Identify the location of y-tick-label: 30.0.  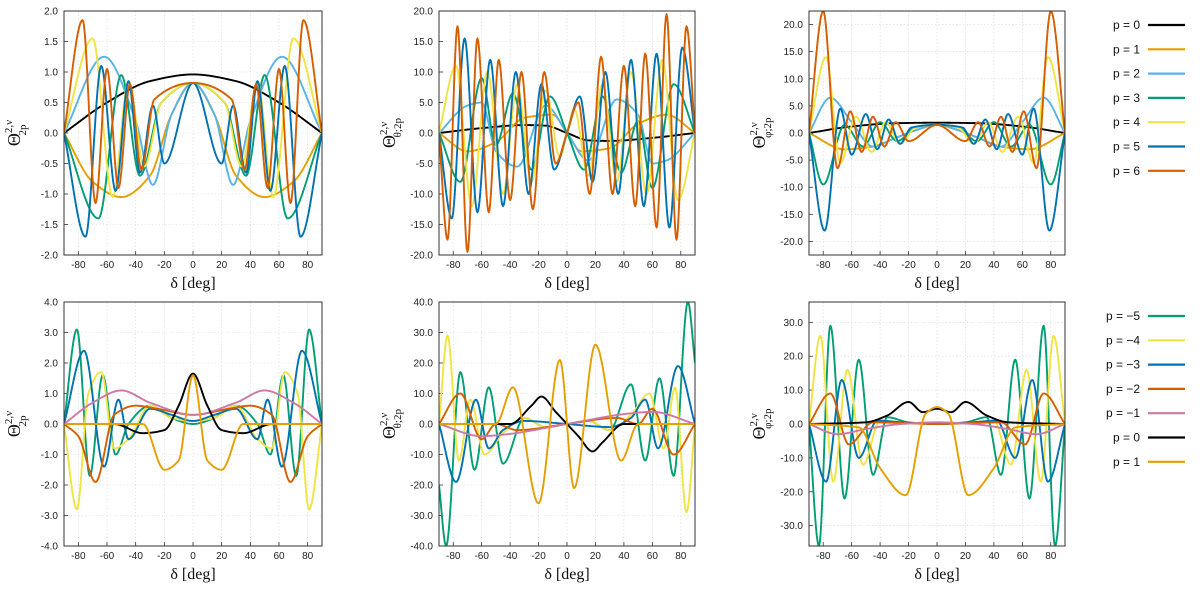
(424, 333).